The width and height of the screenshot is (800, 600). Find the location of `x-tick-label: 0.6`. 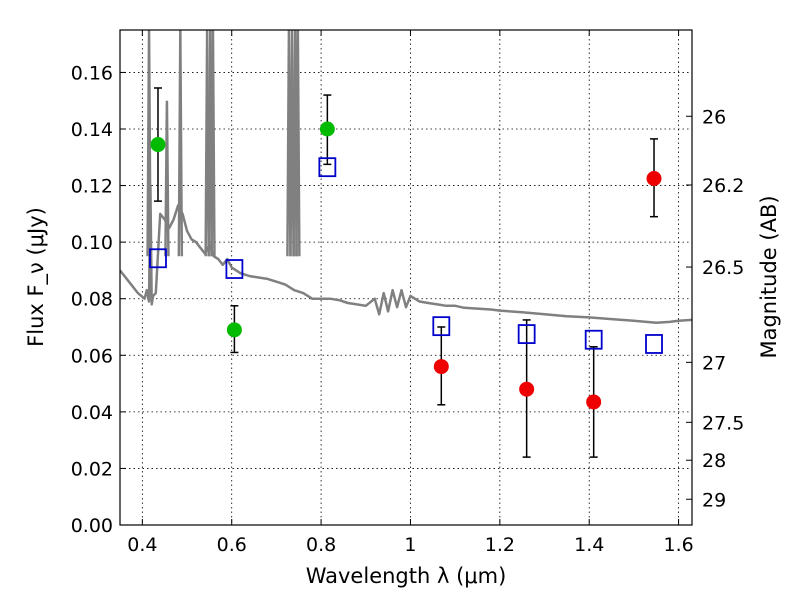

x-tick-label: 0.6 is located at coordinates (232, 545).